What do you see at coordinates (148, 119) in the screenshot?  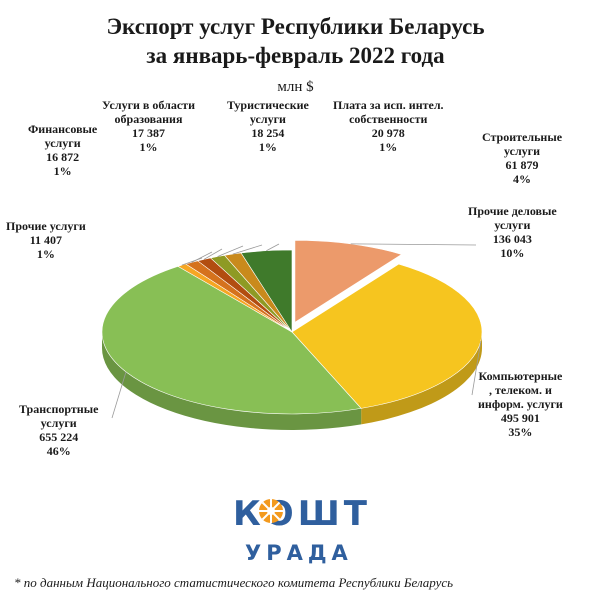 I see `slice-label-name: образования` at bounding box center [148, 119].